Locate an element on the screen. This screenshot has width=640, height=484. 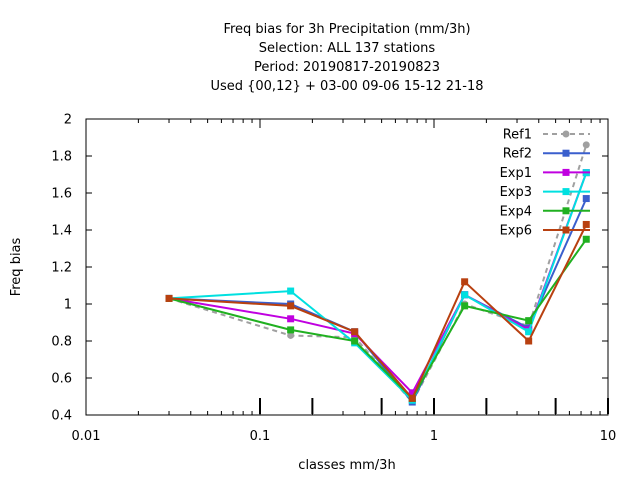
y-tick-label: 0.4 is located at coordinates (61, 416).